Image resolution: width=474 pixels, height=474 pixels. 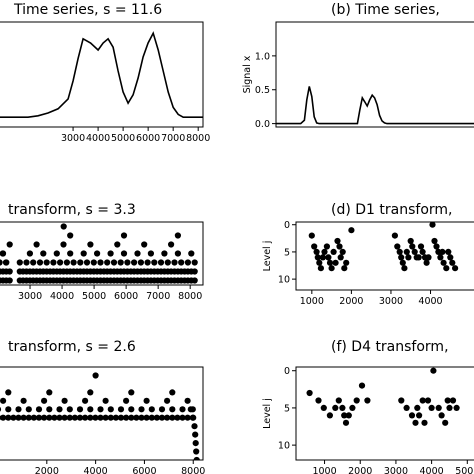 I want to click on x-tick-label: 2000, so click(x=351, y=301).